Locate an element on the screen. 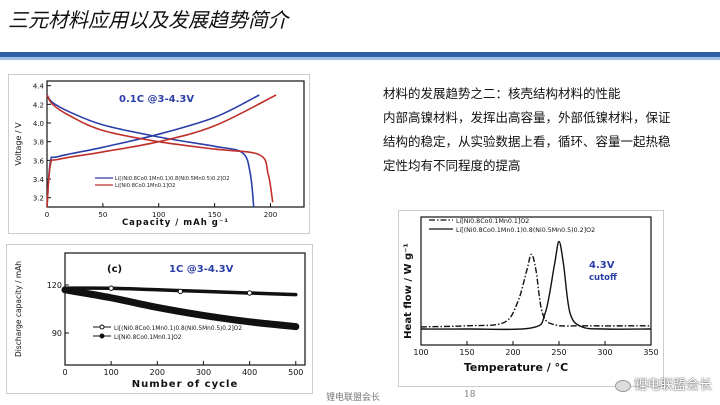  y-axis-label: Discharge capacity / mAh is located at coordinates (18, 309).